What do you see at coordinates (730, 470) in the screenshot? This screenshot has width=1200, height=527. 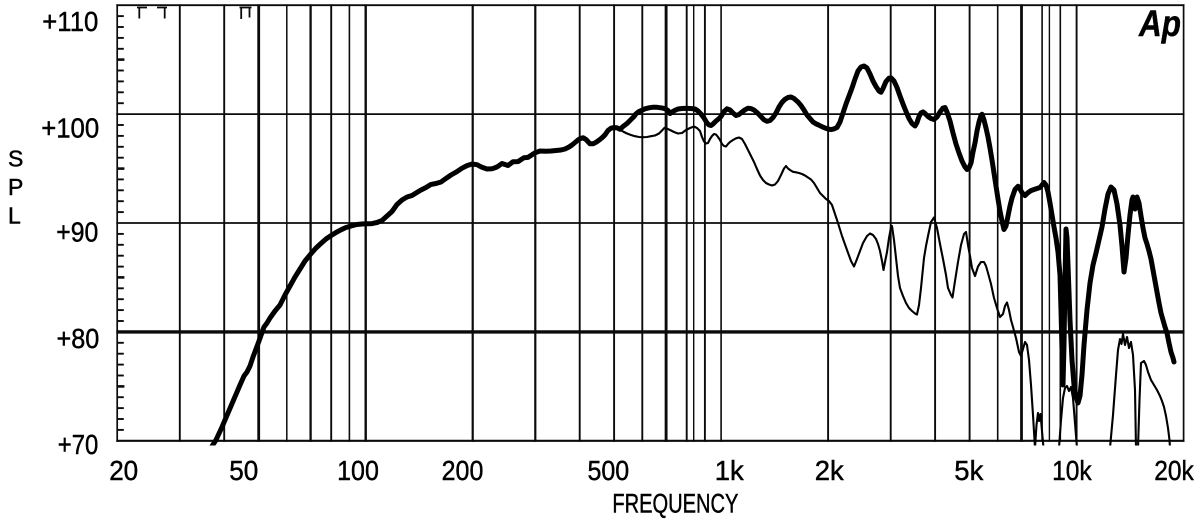 I see `svg-text: 1k` at bounding box center [730, 470].